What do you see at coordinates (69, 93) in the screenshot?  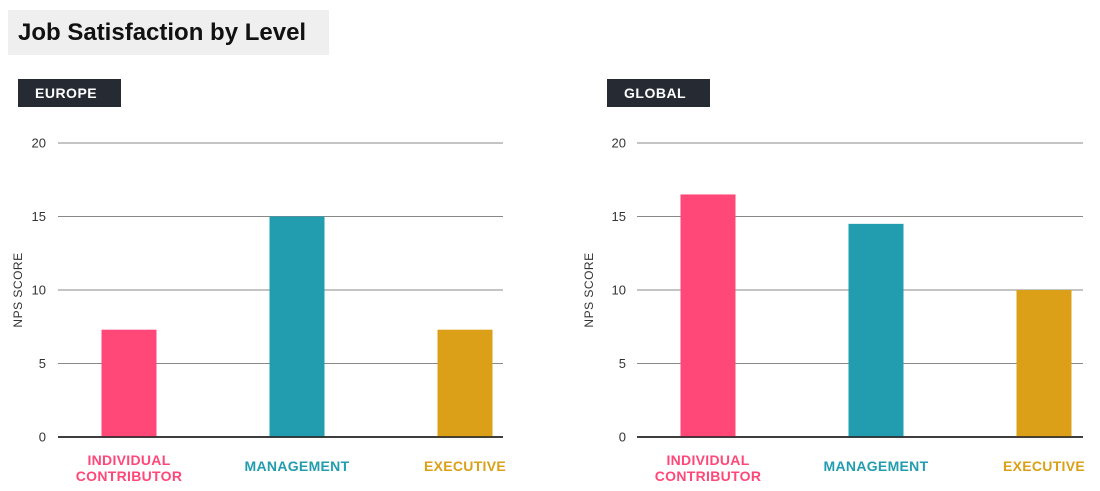 I see `region-tag-europe: EUROPE` at bounding box center [69, 93].